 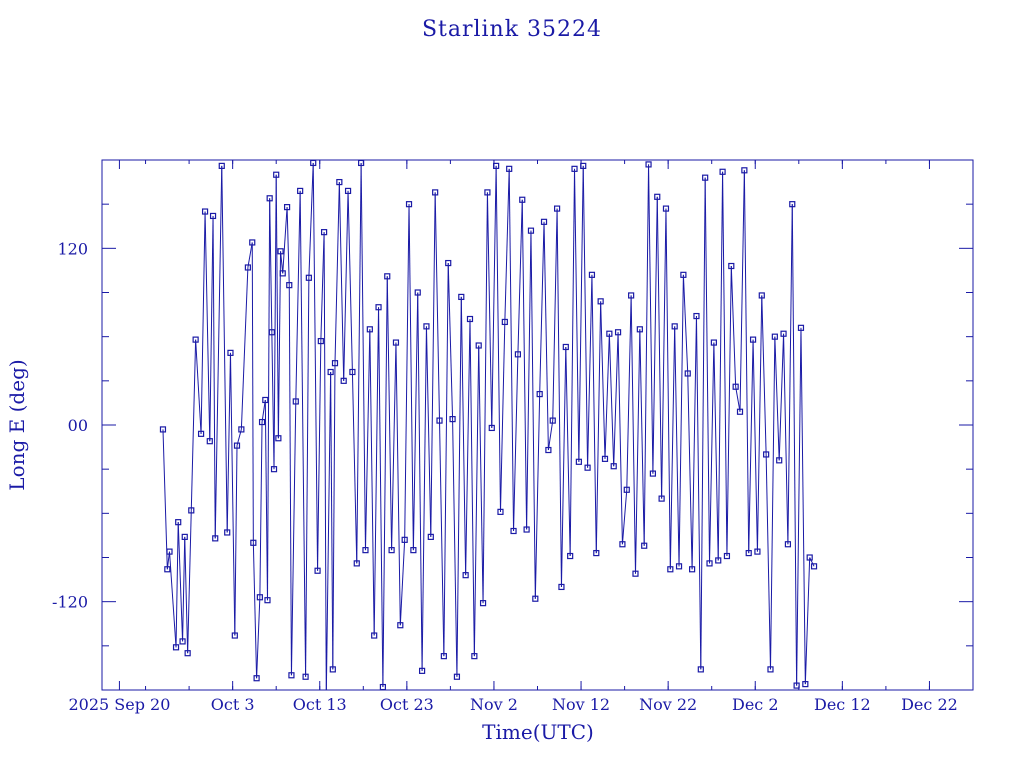 I want to click on y-tick-label: 120, so click(x=72, y=248).